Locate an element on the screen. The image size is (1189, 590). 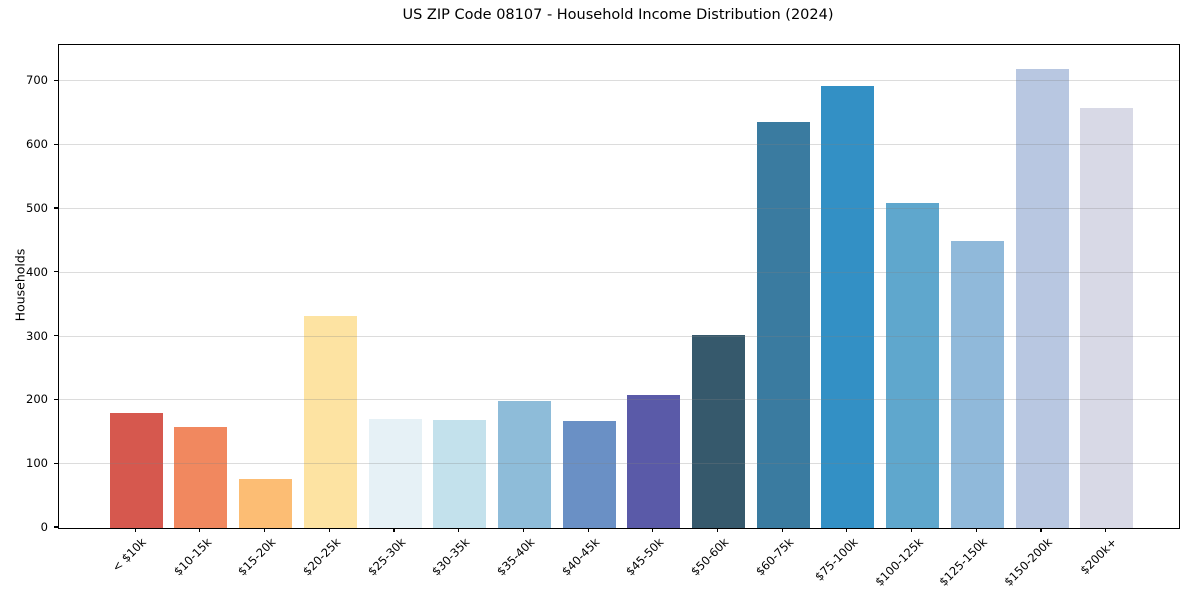
bar-$10-15k is located at coordinates (201, 477).